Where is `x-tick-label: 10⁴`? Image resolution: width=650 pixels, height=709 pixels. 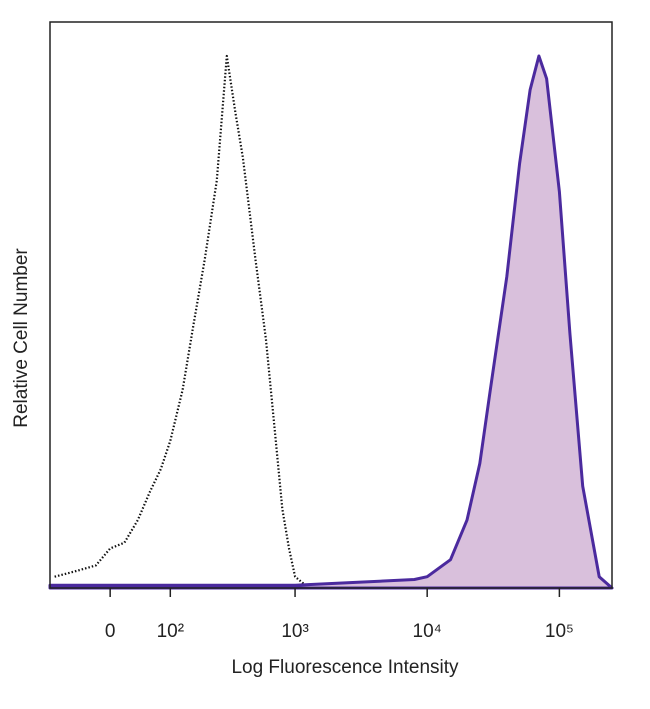 x-tick-label: 10⁴ is located at coordinates (427, 631).